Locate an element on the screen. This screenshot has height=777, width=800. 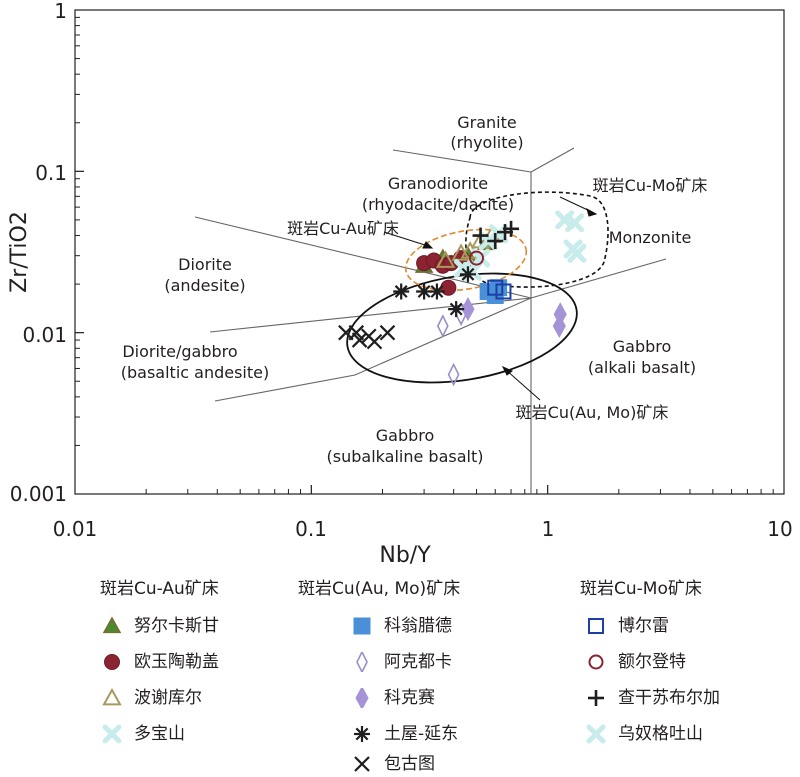
y-tick-1: 1 is located at coordinates (60, 11).